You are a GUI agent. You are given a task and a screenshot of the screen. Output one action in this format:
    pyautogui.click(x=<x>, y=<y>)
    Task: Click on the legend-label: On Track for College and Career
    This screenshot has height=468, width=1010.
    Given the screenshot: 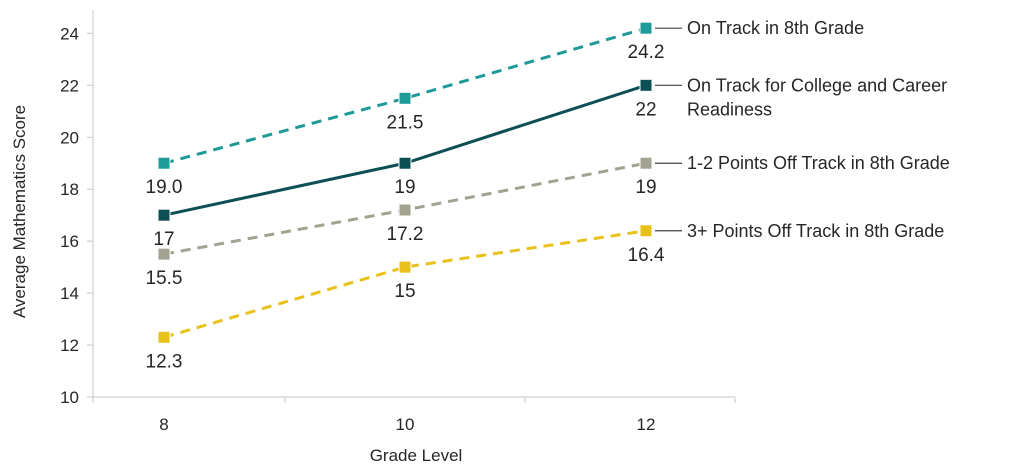 What is the action you would take?
    pyautogui.click(x=817, y=85)
    